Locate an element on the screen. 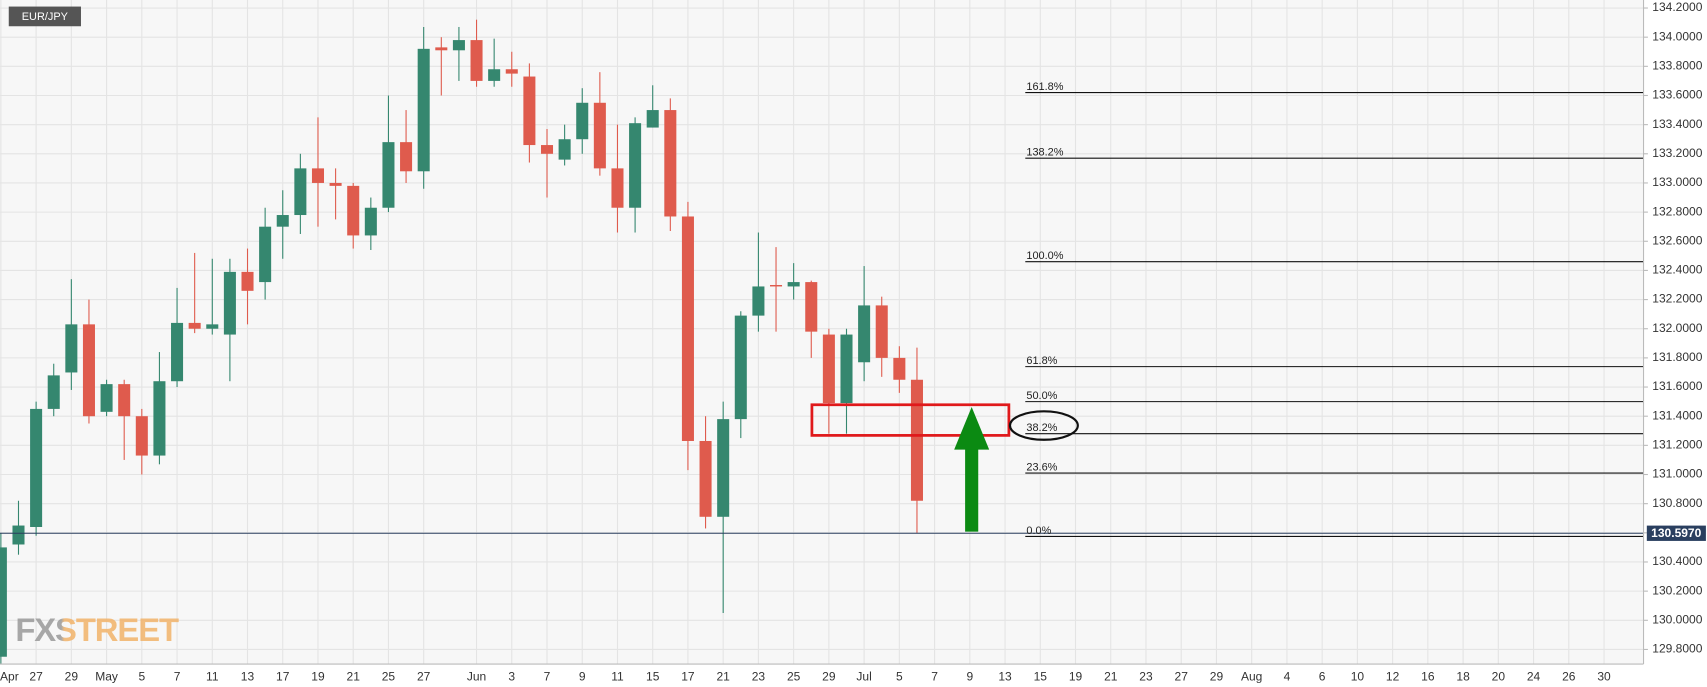 This screenshot has width=1707, height=687. y-tick-label: 130.4000 is located at coordinates (1677, 561).